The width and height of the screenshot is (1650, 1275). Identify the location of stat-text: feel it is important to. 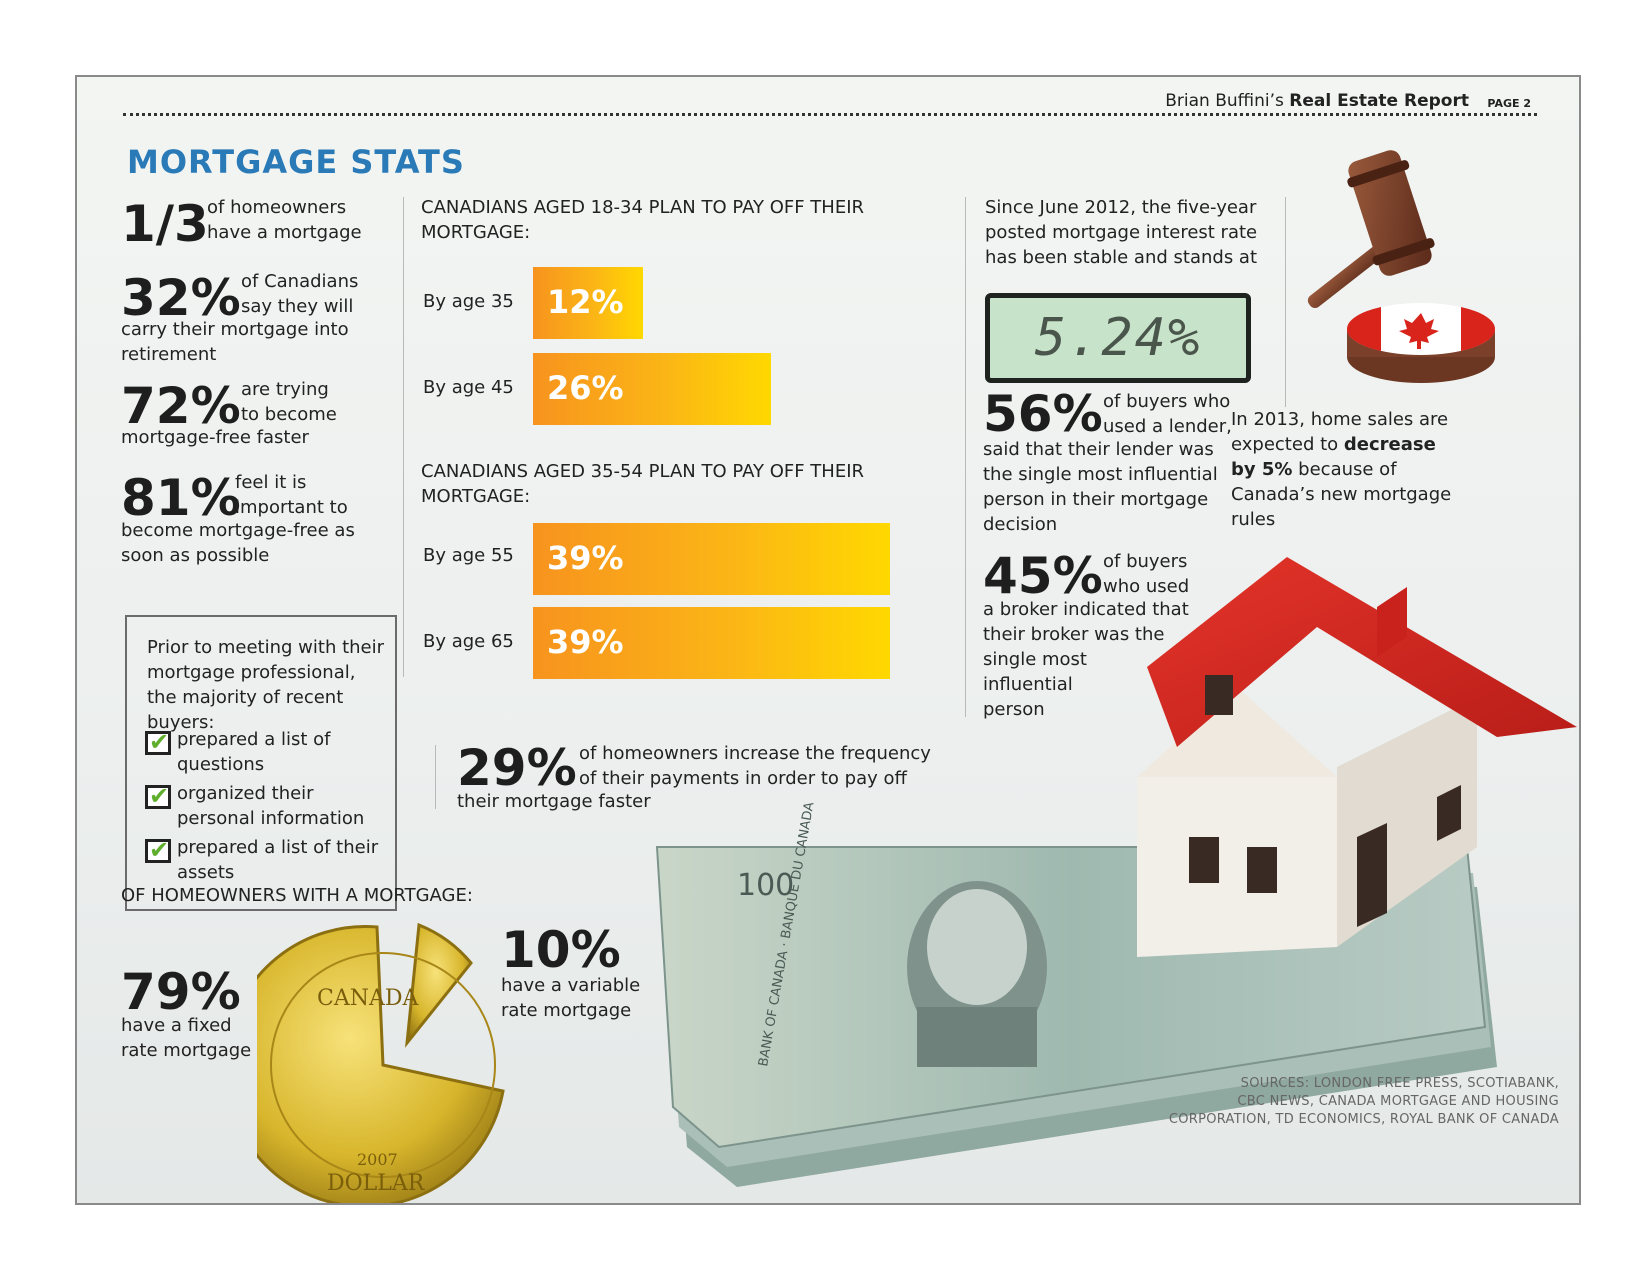
(291, 495).